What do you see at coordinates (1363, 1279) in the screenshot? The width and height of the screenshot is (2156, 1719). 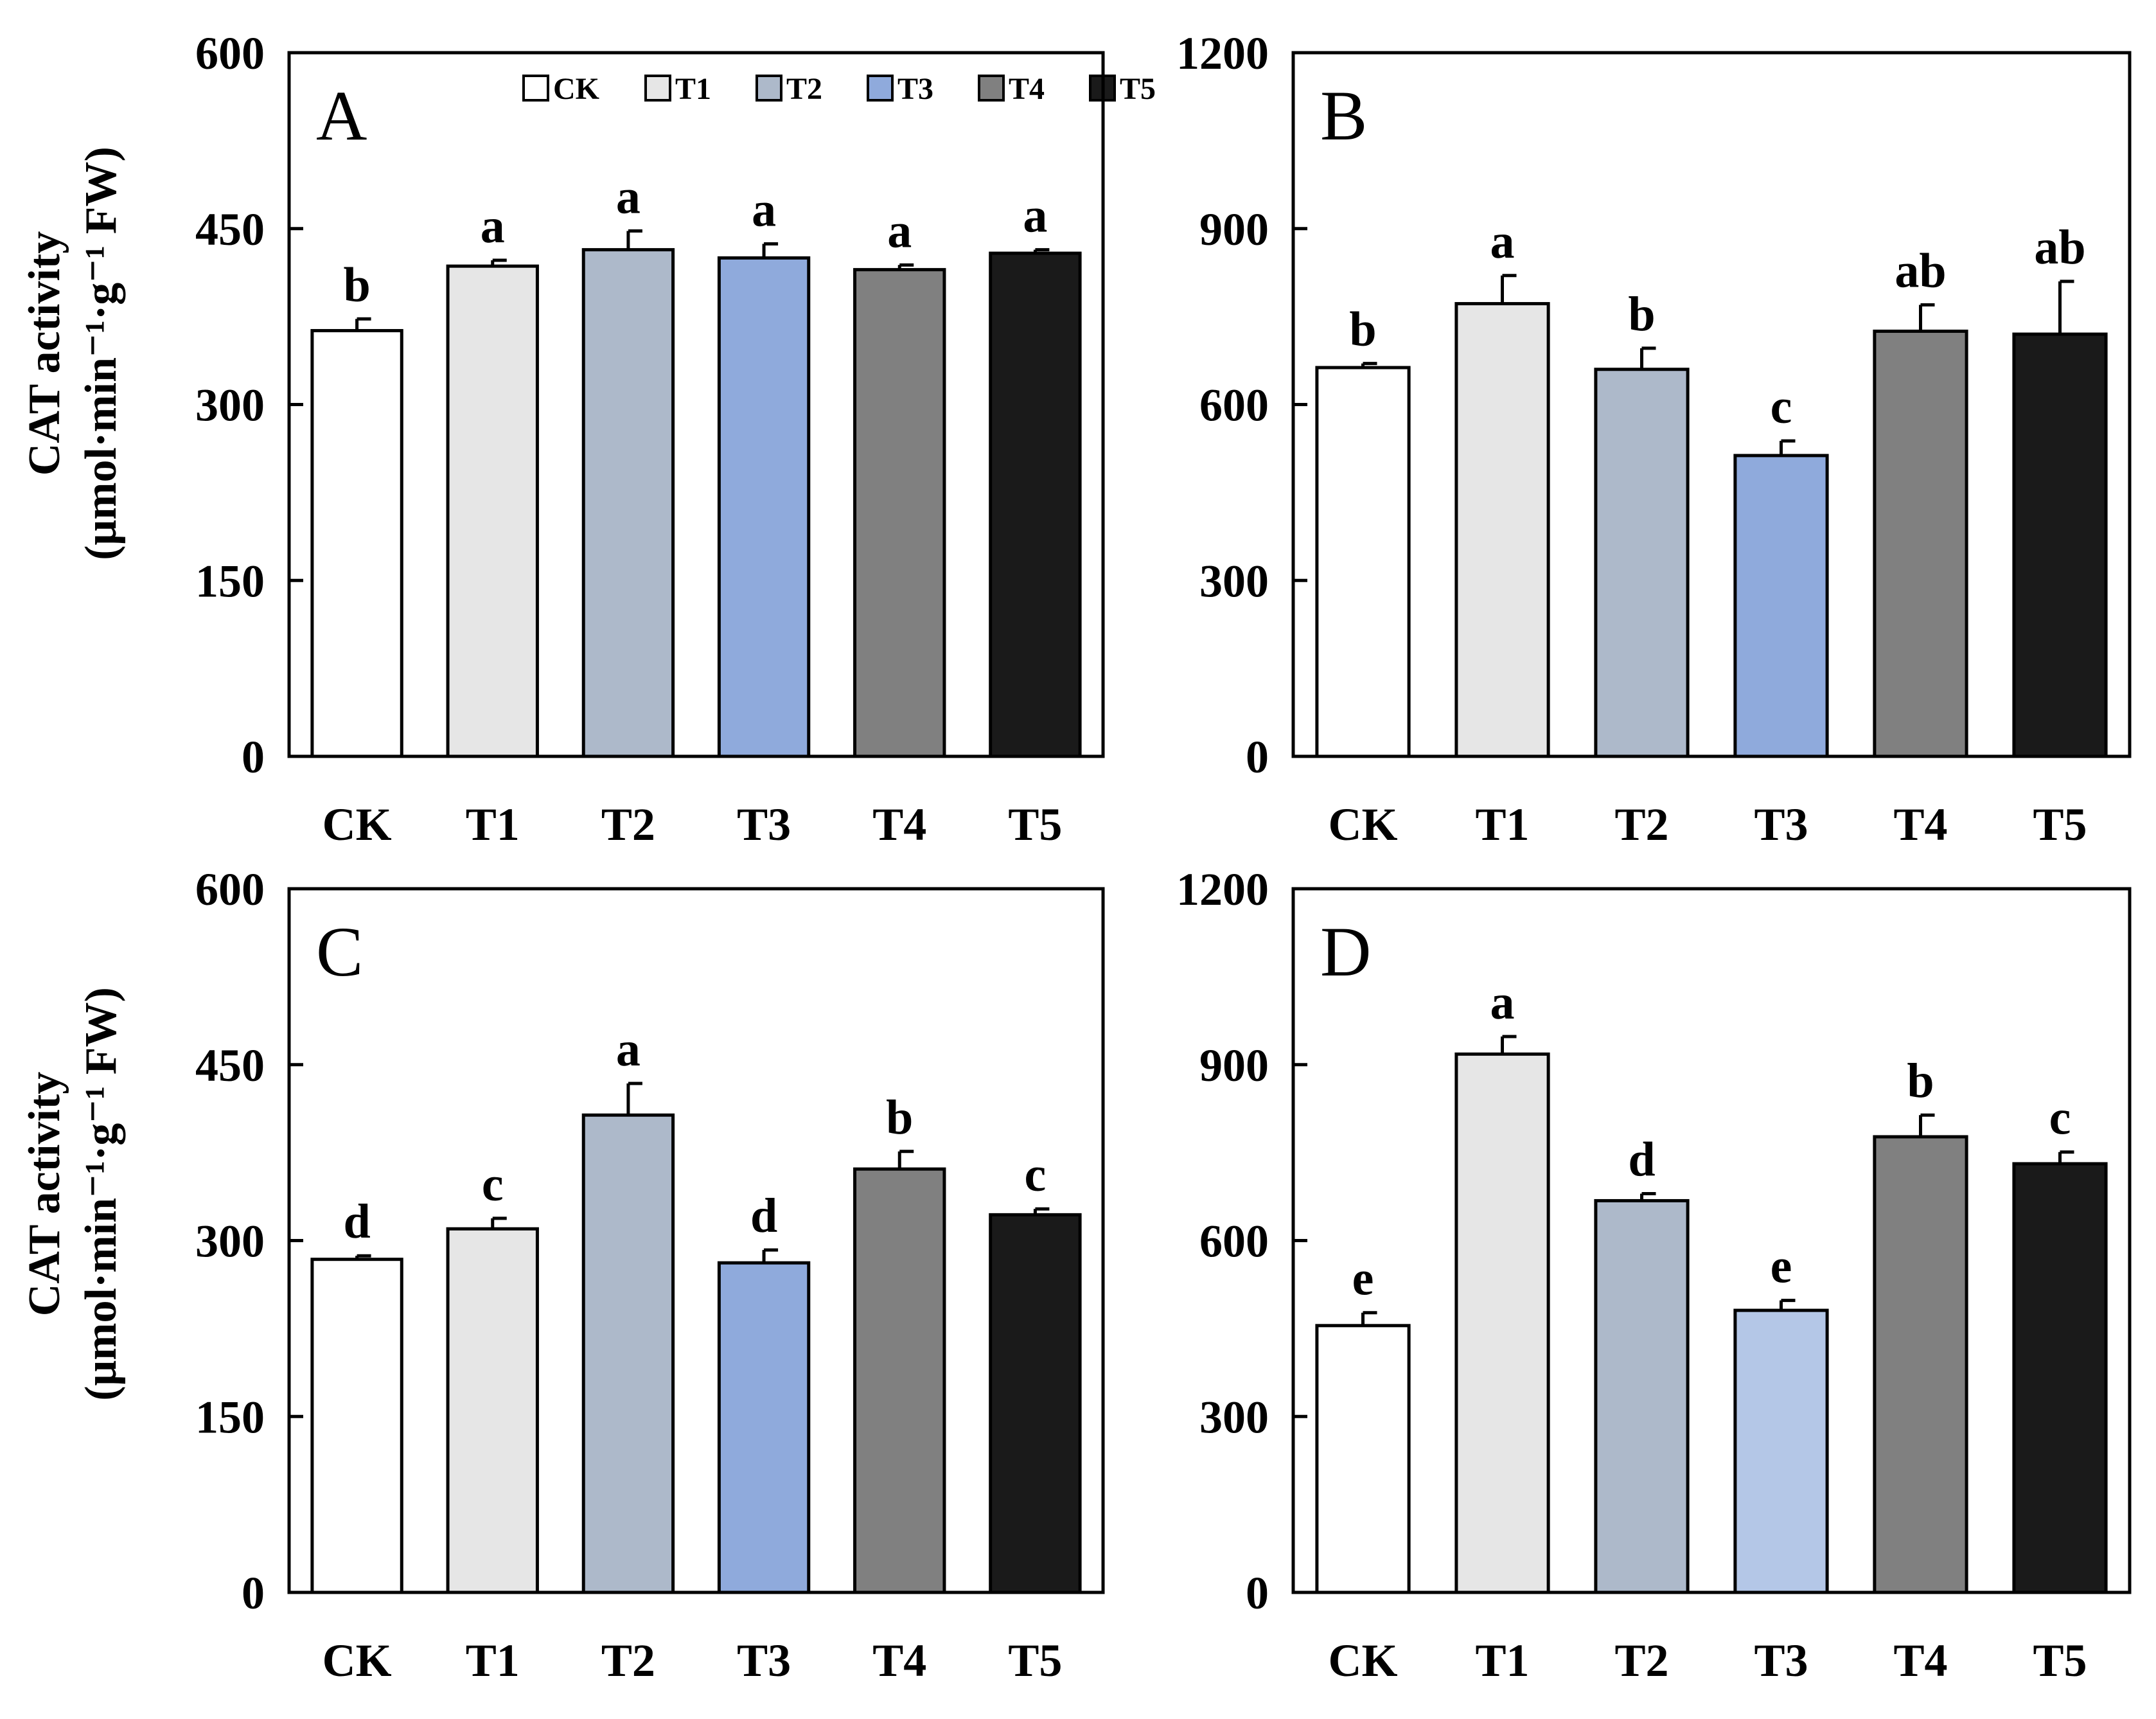 I see `significance-label-ck: e` at bounding box center [1363, 1279].